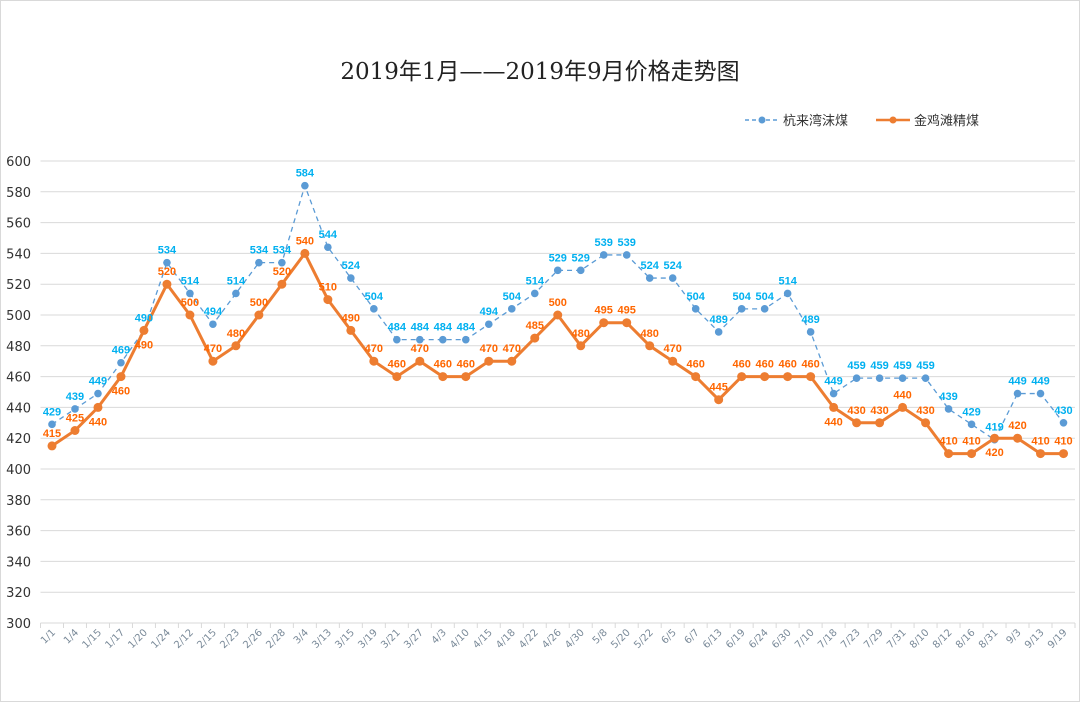  I want to click on chart-title: 2019年1月——2019年9月价格走势图, so click(540, 72).